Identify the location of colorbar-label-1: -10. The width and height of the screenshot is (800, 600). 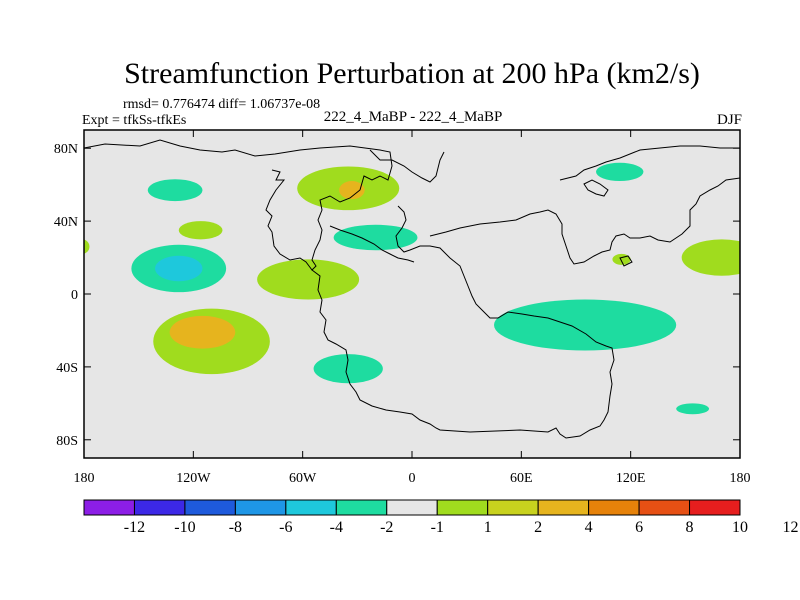
(184, 527).